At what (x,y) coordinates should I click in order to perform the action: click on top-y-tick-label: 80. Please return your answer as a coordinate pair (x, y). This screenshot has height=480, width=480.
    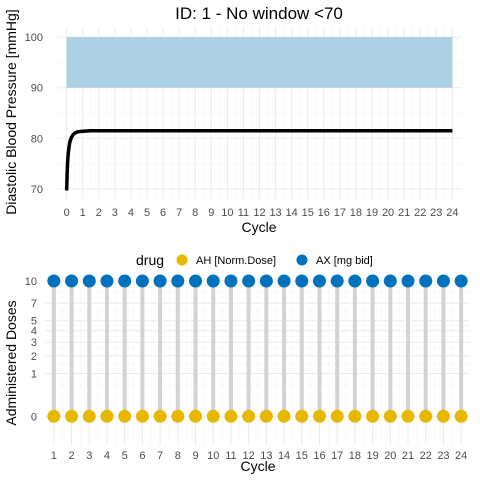
    Looking at the image, I should click on (37, 139).